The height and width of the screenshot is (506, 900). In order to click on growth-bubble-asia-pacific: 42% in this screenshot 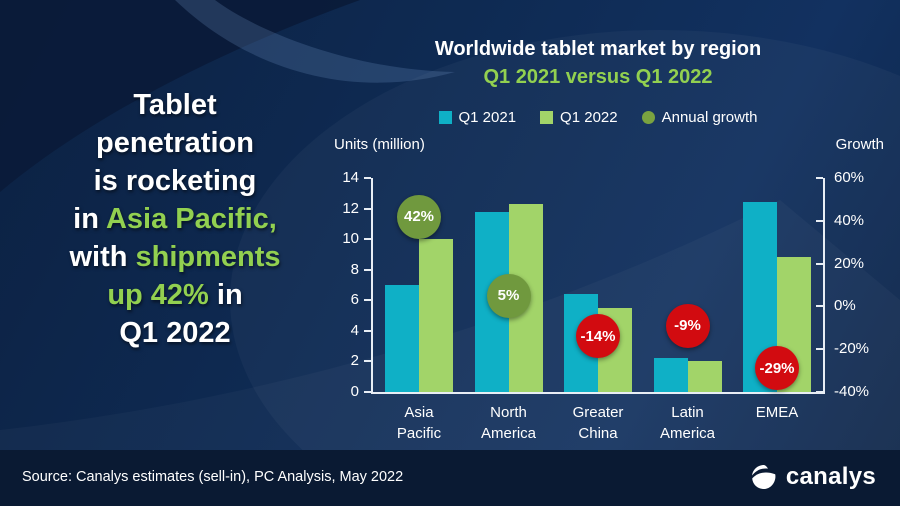, I will do `click(419, 216)`.